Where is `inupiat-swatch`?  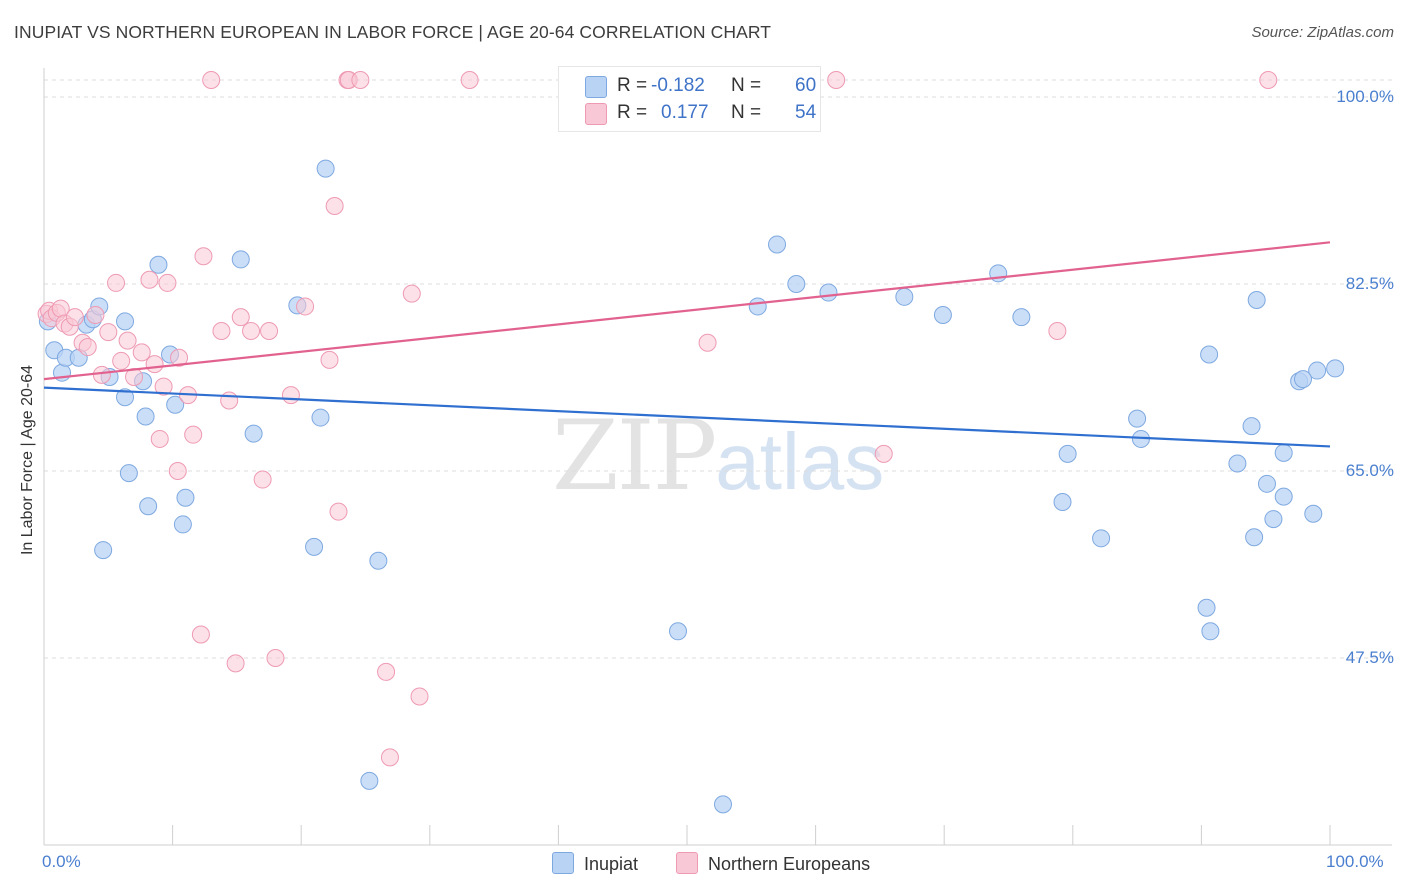 inupiat-swatch is located at coordinates (596, 87).